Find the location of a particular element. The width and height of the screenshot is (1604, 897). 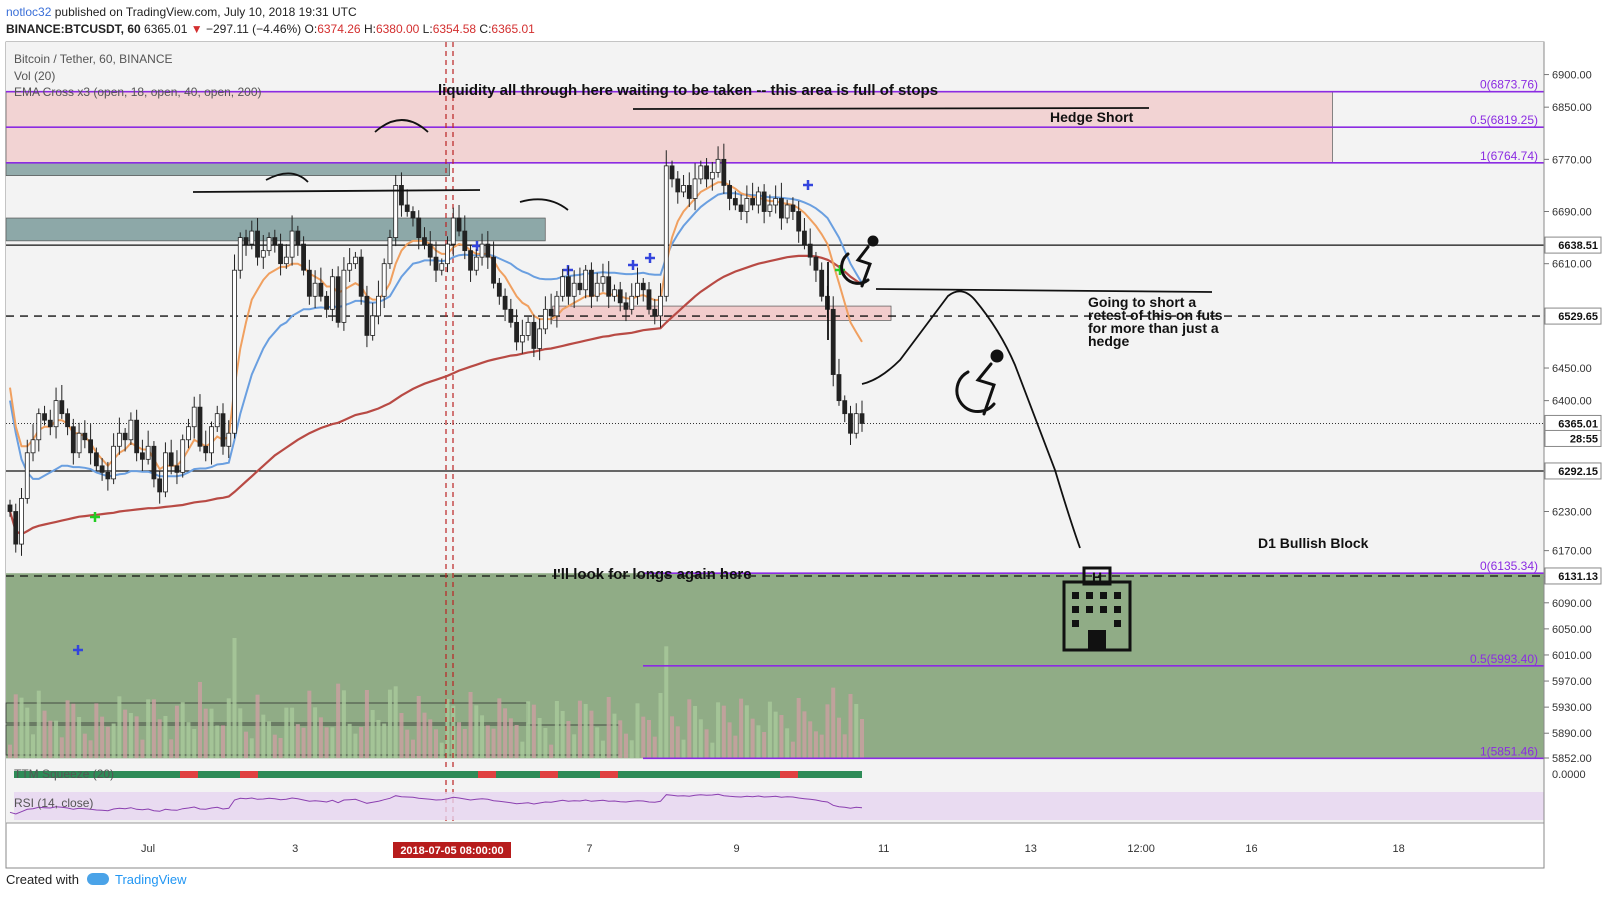

down-arrow-icon: ▼ is located at coordinates (196, 29).